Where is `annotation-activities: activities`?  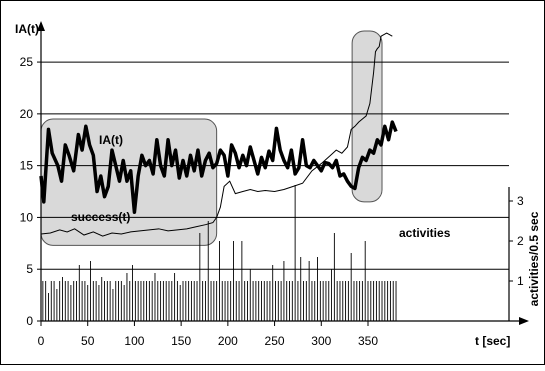
annotation-activities: activities is located at coordinates (425, 233).